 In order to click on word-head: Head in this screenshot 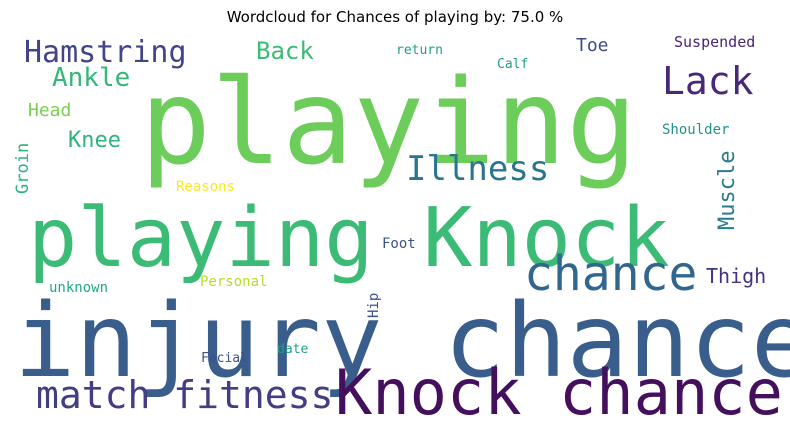, I will do `click(49, 110)`.